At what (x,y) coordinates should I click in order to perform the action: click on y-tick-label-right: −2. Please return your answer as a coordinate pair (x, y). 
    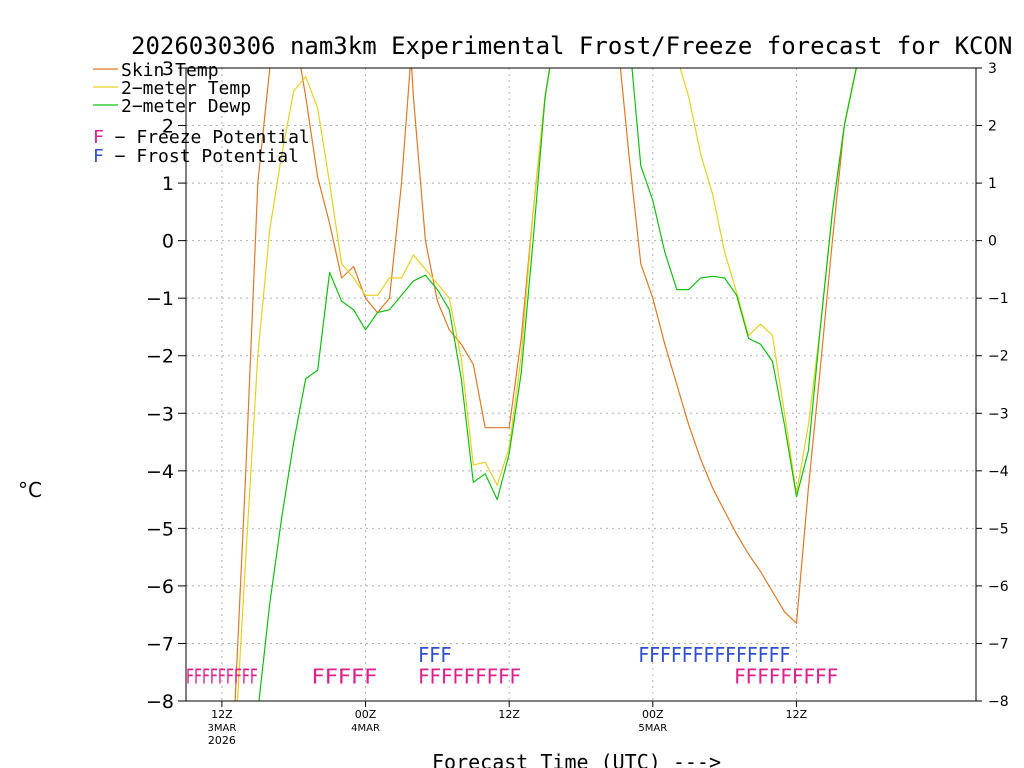
    Looking at the image, I should click on (998, 357).